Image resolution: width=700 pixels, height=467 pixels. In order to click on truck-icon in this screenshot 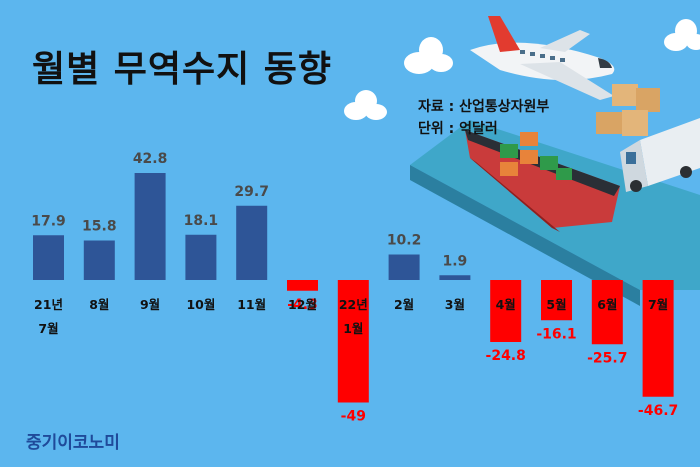, I will do `click(660, 155)`.